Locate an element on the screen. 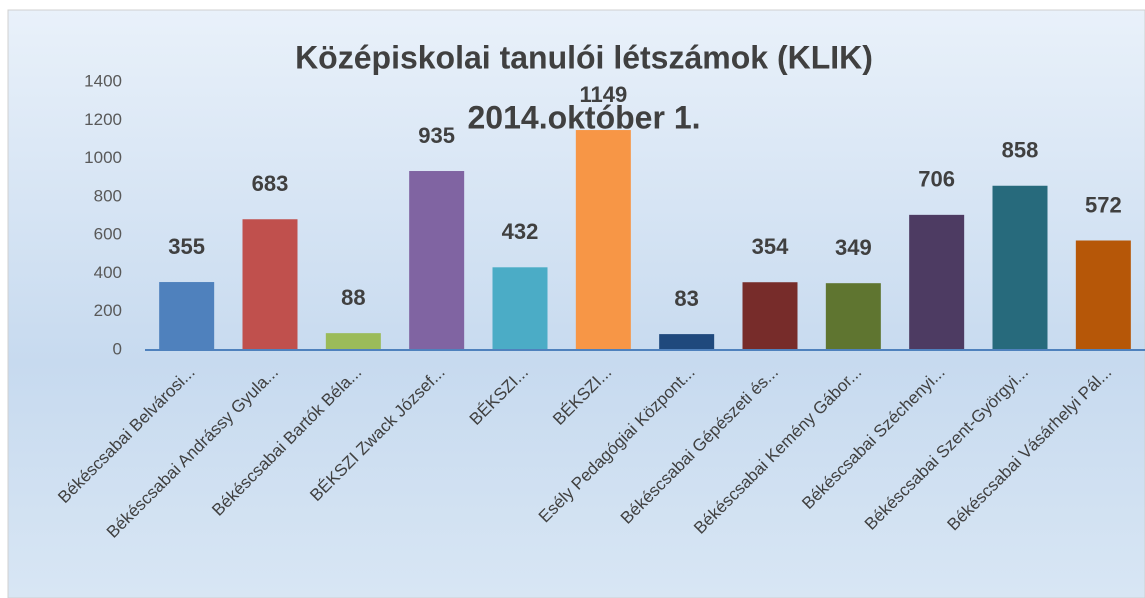 The height and width of the screenshot is (598, 1145). value-label: 88 is located at coordinates (353, 297).